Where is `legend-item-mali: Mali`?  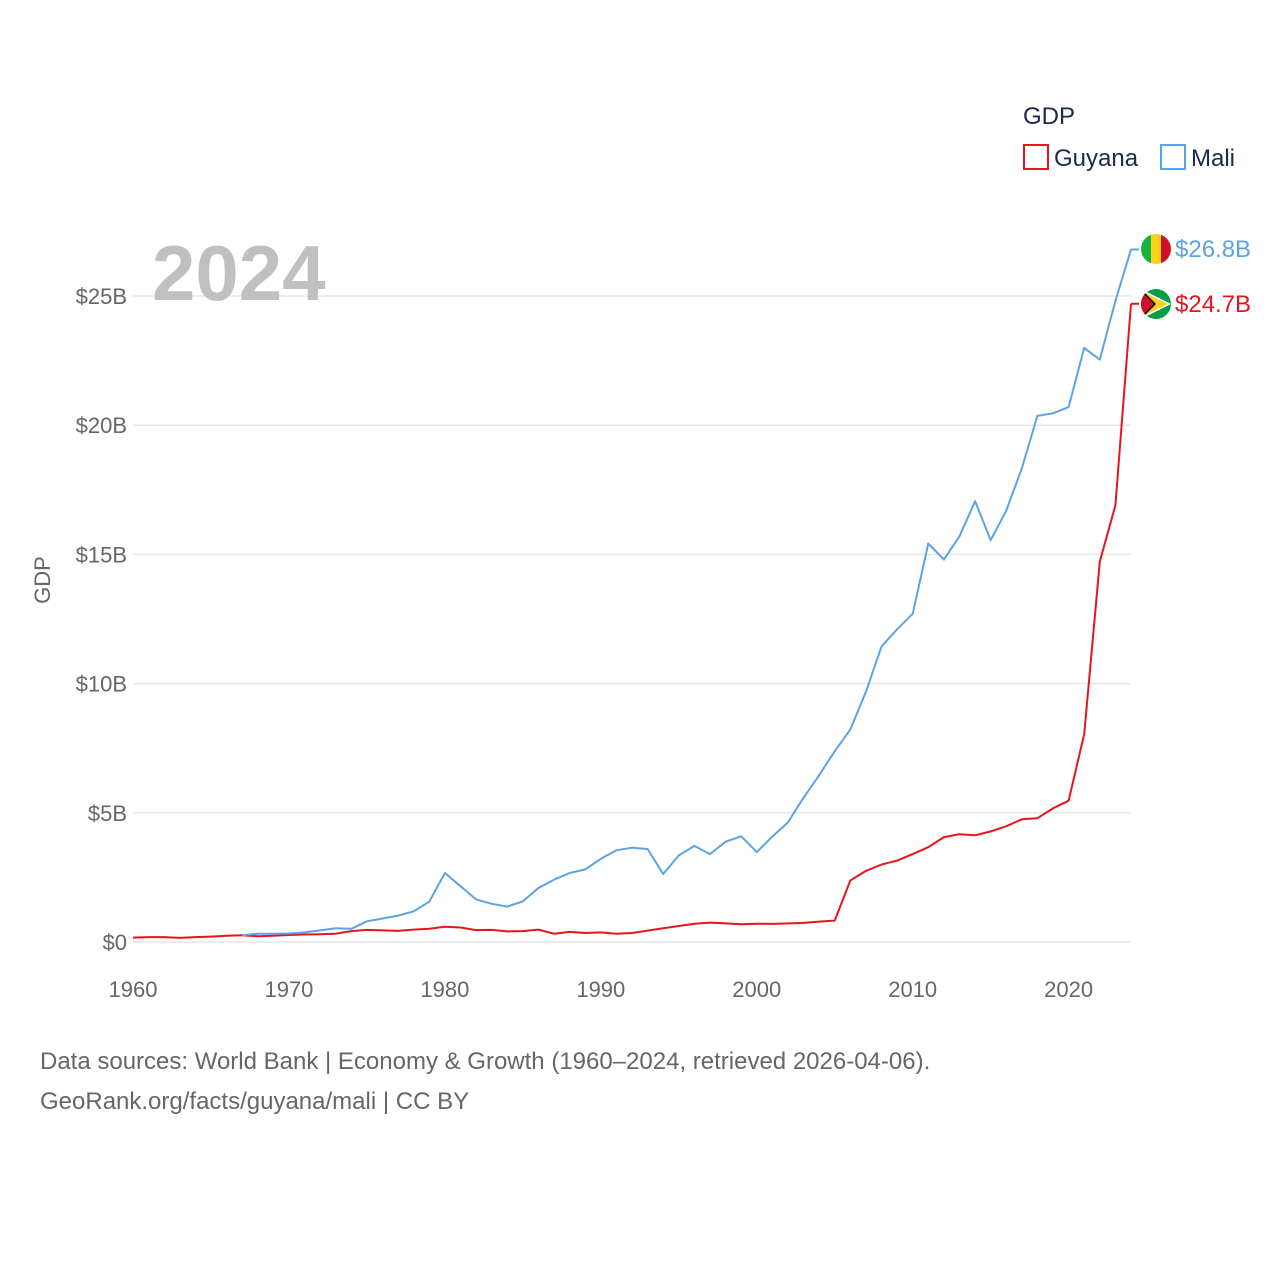 legend-item-mali: Mali is located at coordinates (1197, 158).